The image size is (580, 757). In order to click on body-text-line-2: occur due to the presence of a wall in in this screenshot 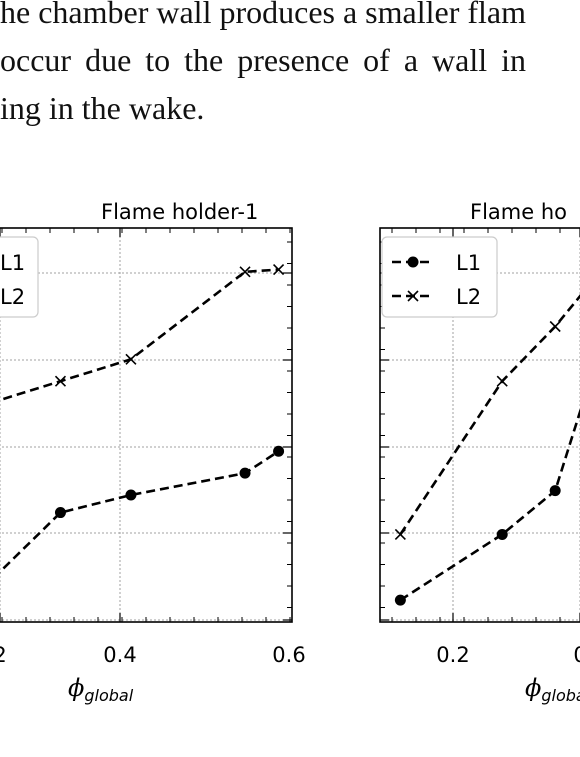, I will do `click(263, 60)`.